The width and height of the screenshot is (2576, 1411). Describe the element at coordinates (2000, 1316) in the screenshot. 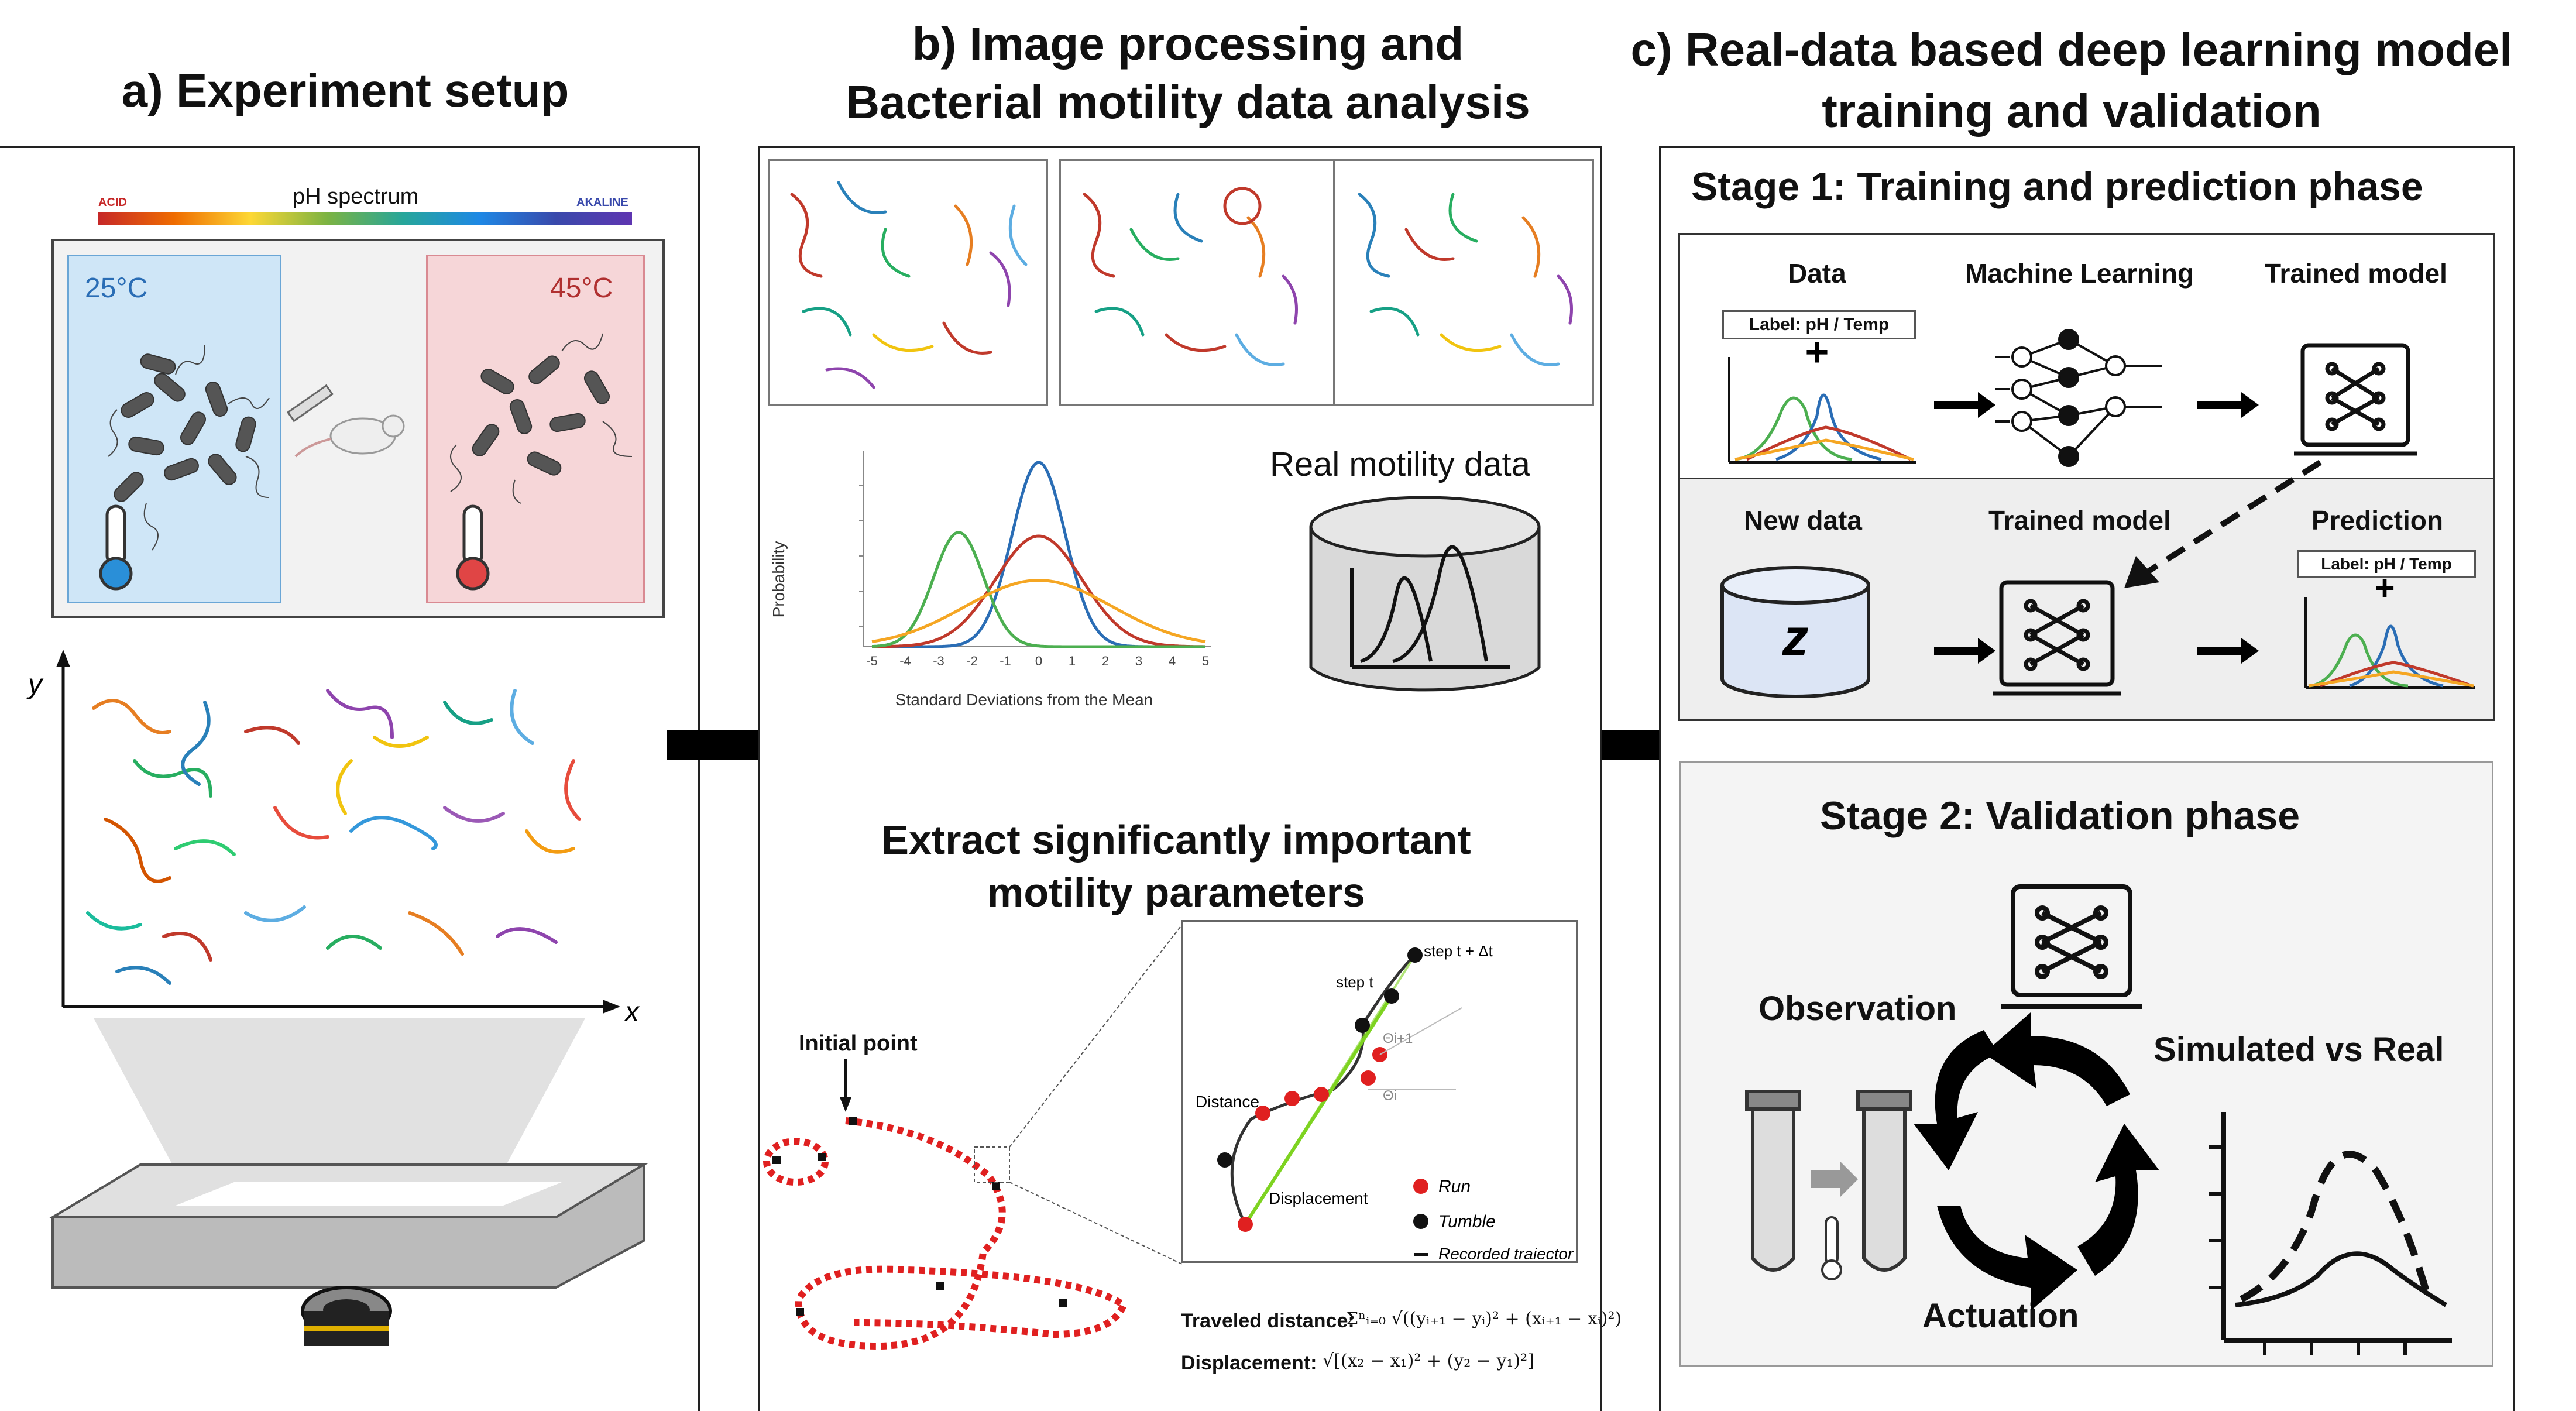

I see `actuation-label: Actuation` at that location.